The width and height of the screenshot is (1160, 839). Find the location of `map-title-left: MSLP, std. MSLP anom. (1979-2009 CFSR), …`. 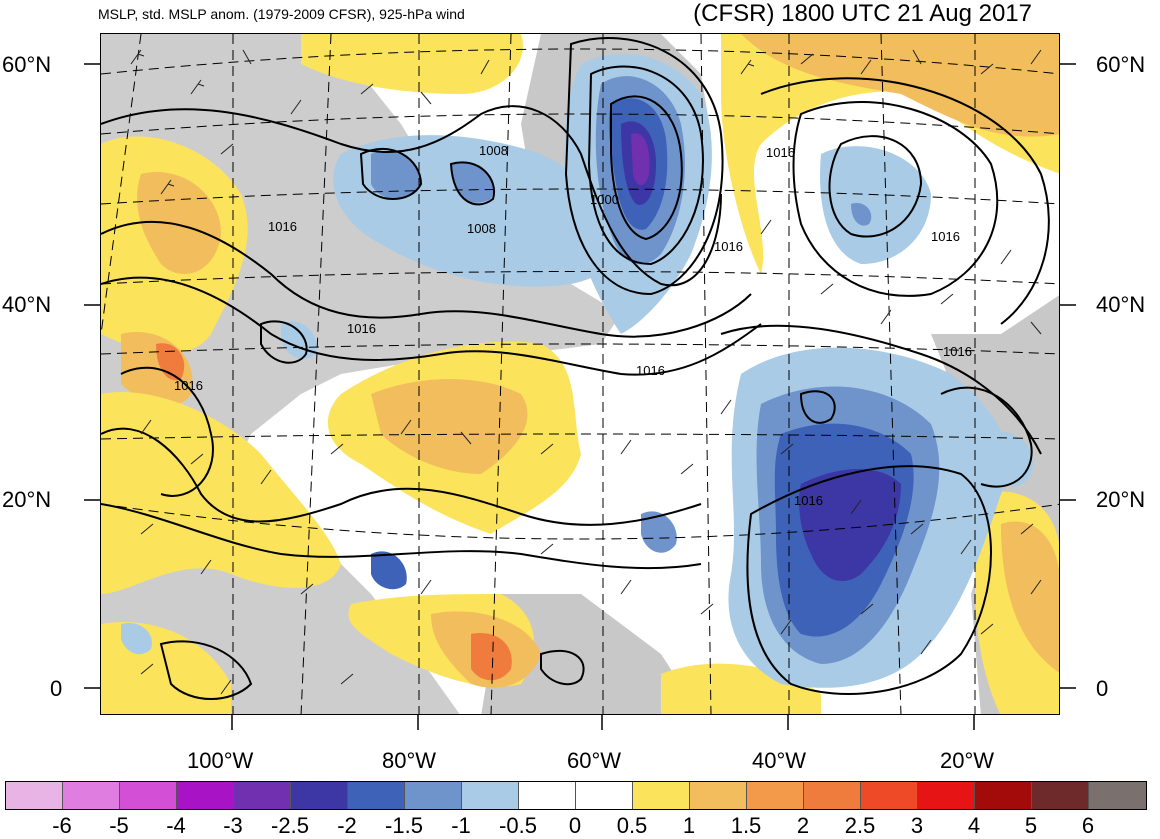

map-title-left: MSLP, std. MSLP anom. (1979-2009 CFSR), … is located at coordinates (281, 14).